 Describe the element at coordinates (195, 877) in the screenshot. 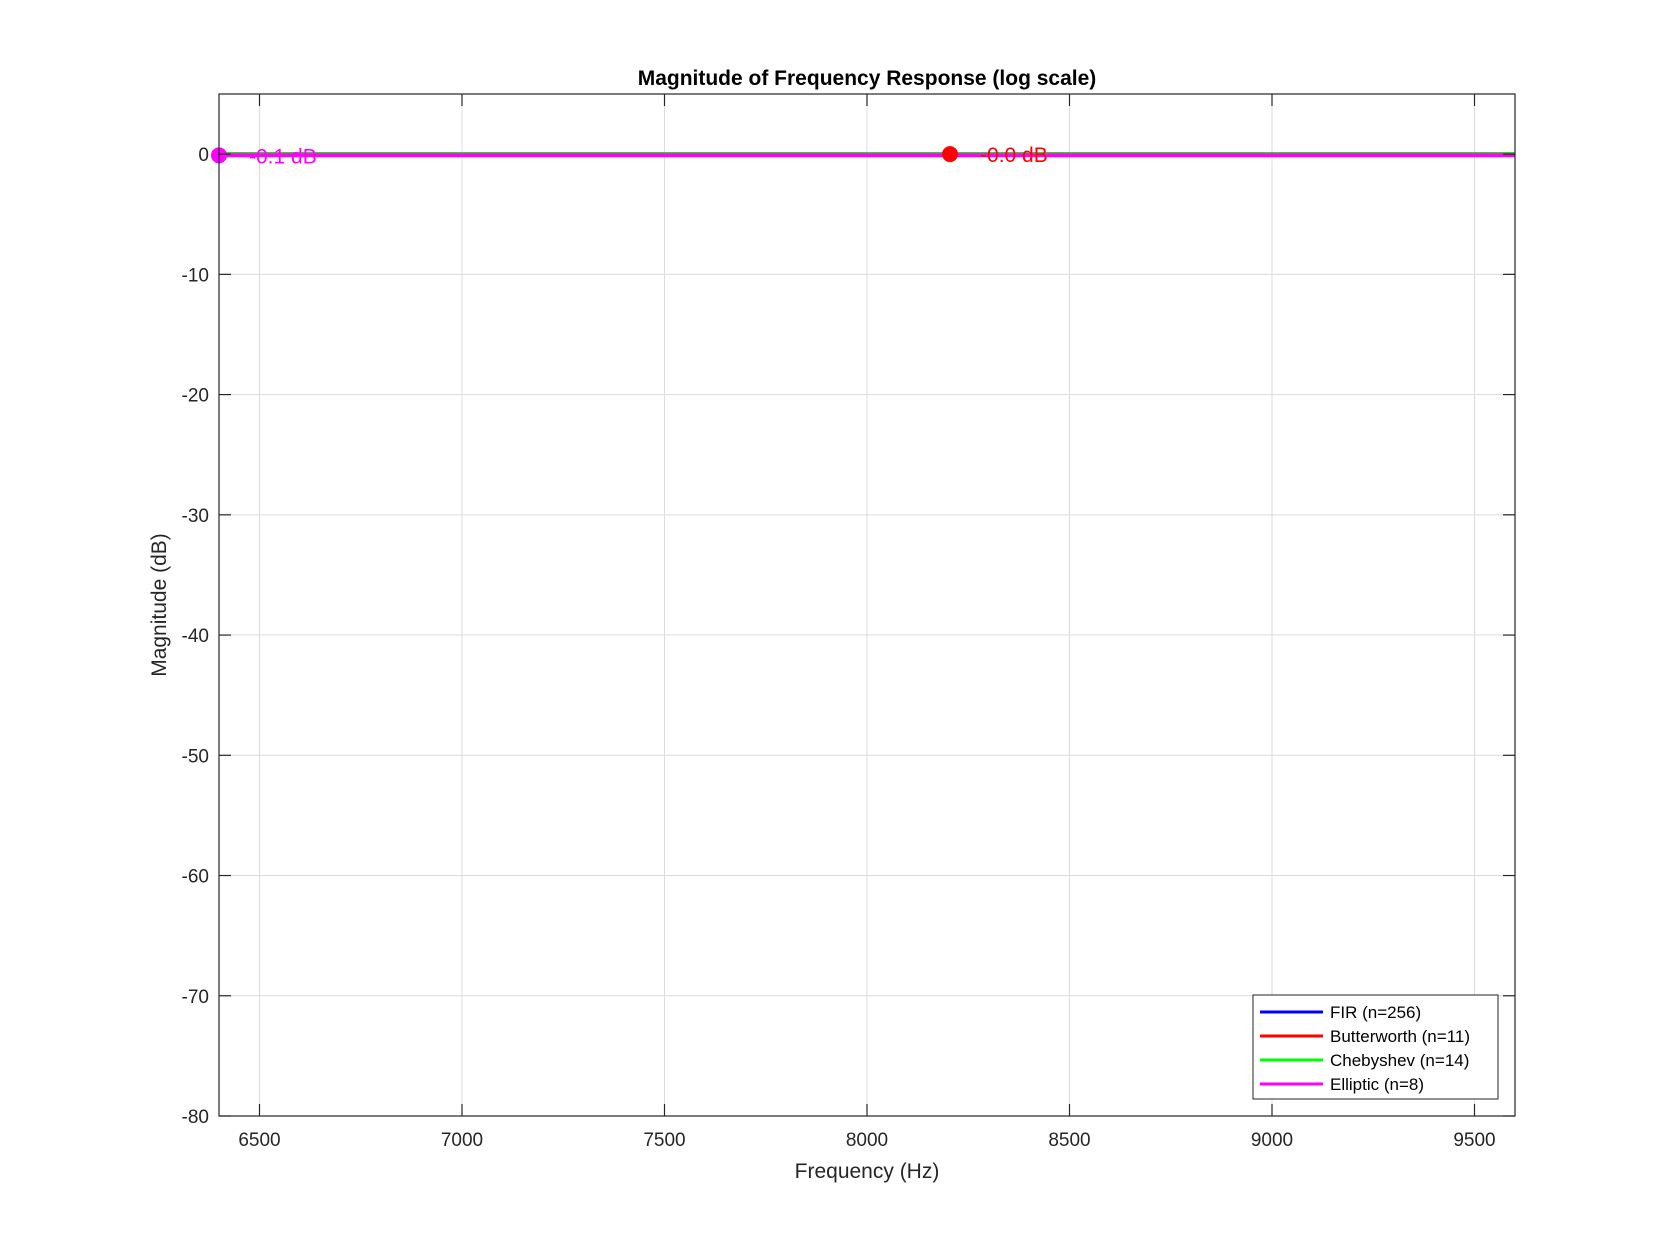

I see `y-tick-label: -60` at that location.